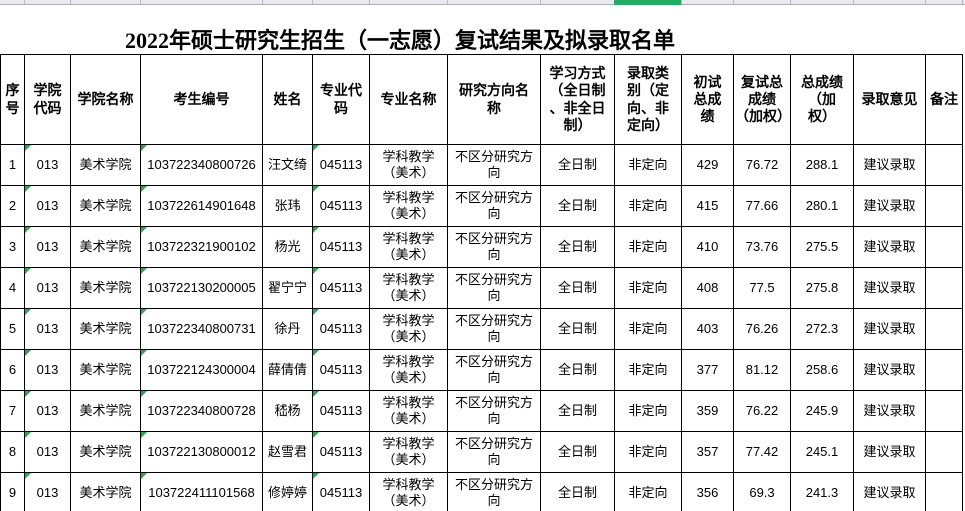 The width and height of the screenshot is (965, 511). Describe the element at coordinates (822, 288) in the screenshot. I see `cell-total_weighted: 275.8` at that location.